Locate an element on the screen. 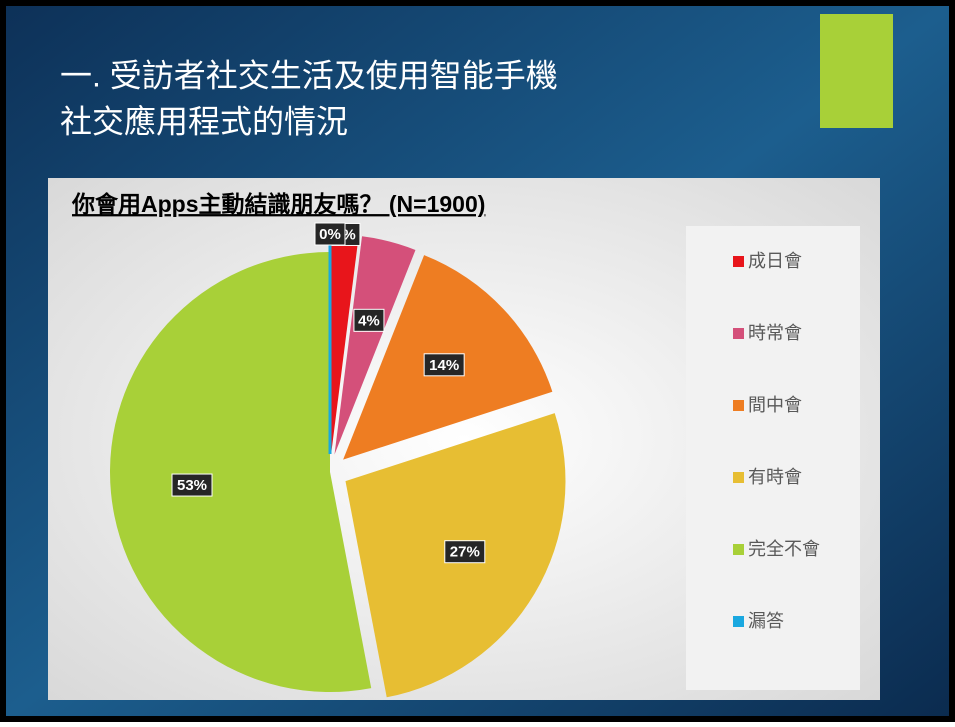  legend-label: 漏答 is located at coordinates (766, 621).